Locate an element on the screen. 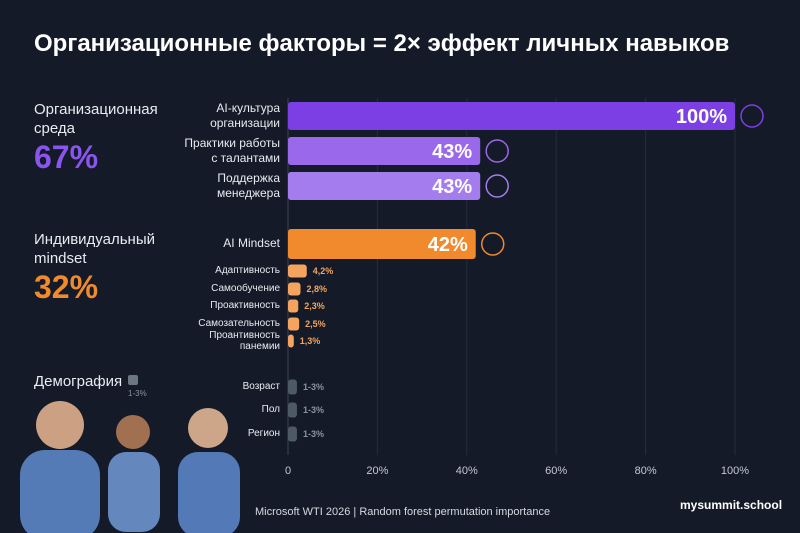  value-label: 4,2% is located at coordinates (323, 271).